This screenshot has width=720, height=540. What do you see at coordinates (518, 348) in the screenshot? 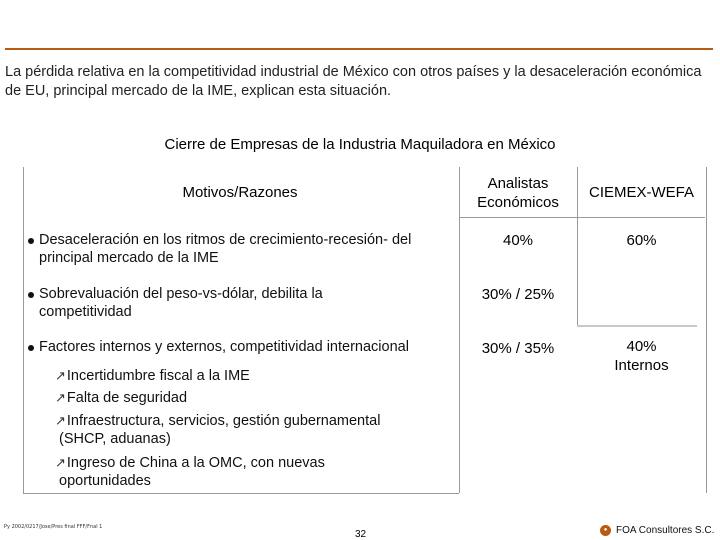
I see `row-analistas-value: 30% / 35%` at bounding box center [518, 348].